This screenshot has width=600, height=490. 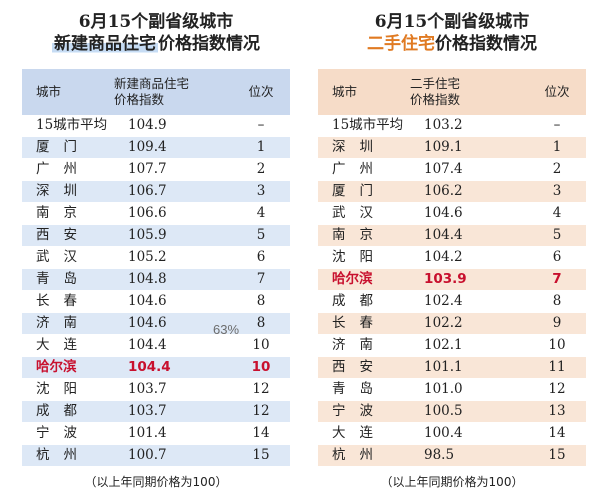 What do you see at coordinates (443, 169) in the screenshot?
I see `index-value-cell: 107.4` at bounding box center [443, 169].